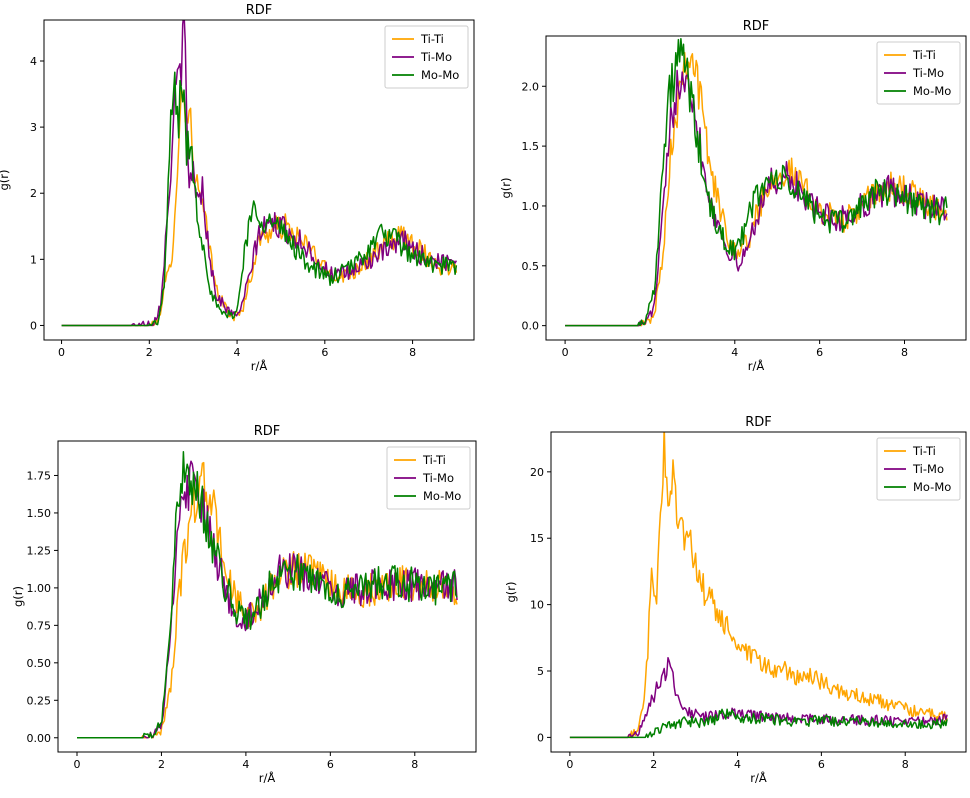  What do you see at coordinates (531, 326) in the screenshot?
I see `y-tick-label: 0.0` at bounding box center [531, 326].